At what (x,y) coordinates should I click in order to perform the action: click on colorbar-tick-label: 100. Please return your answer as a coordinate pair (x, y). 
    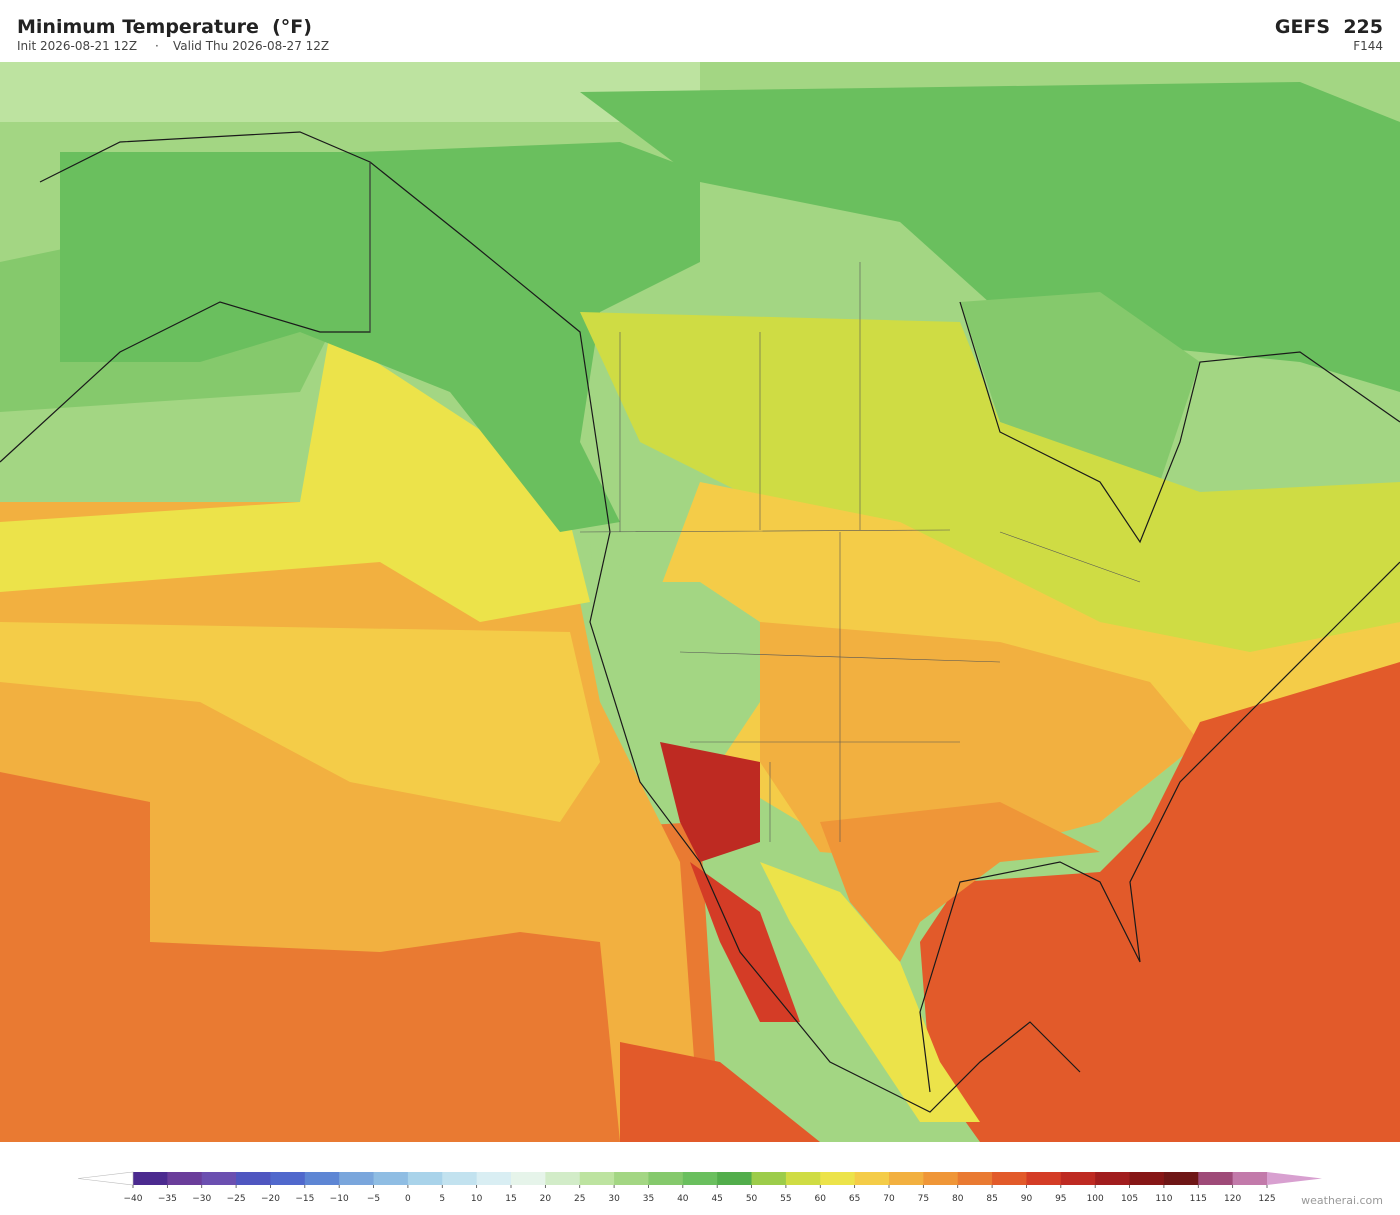
    Looking at the image, I should click on (1095, 1199).